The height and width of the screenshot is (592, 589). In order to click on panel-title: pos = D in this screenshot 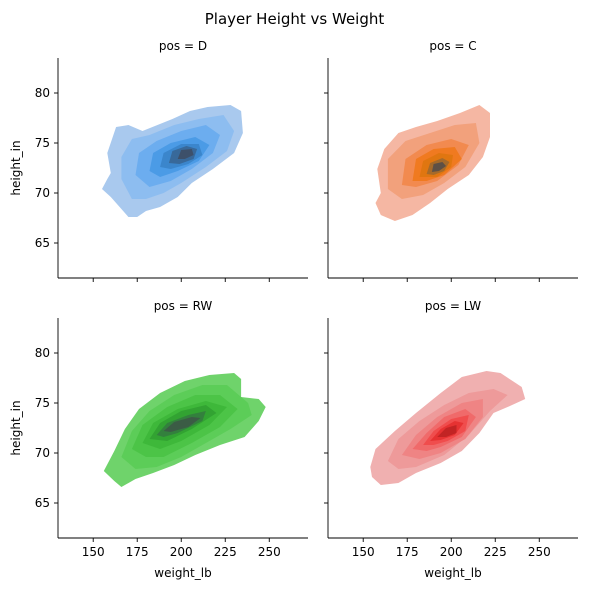, I will do `click(183, 46)`.